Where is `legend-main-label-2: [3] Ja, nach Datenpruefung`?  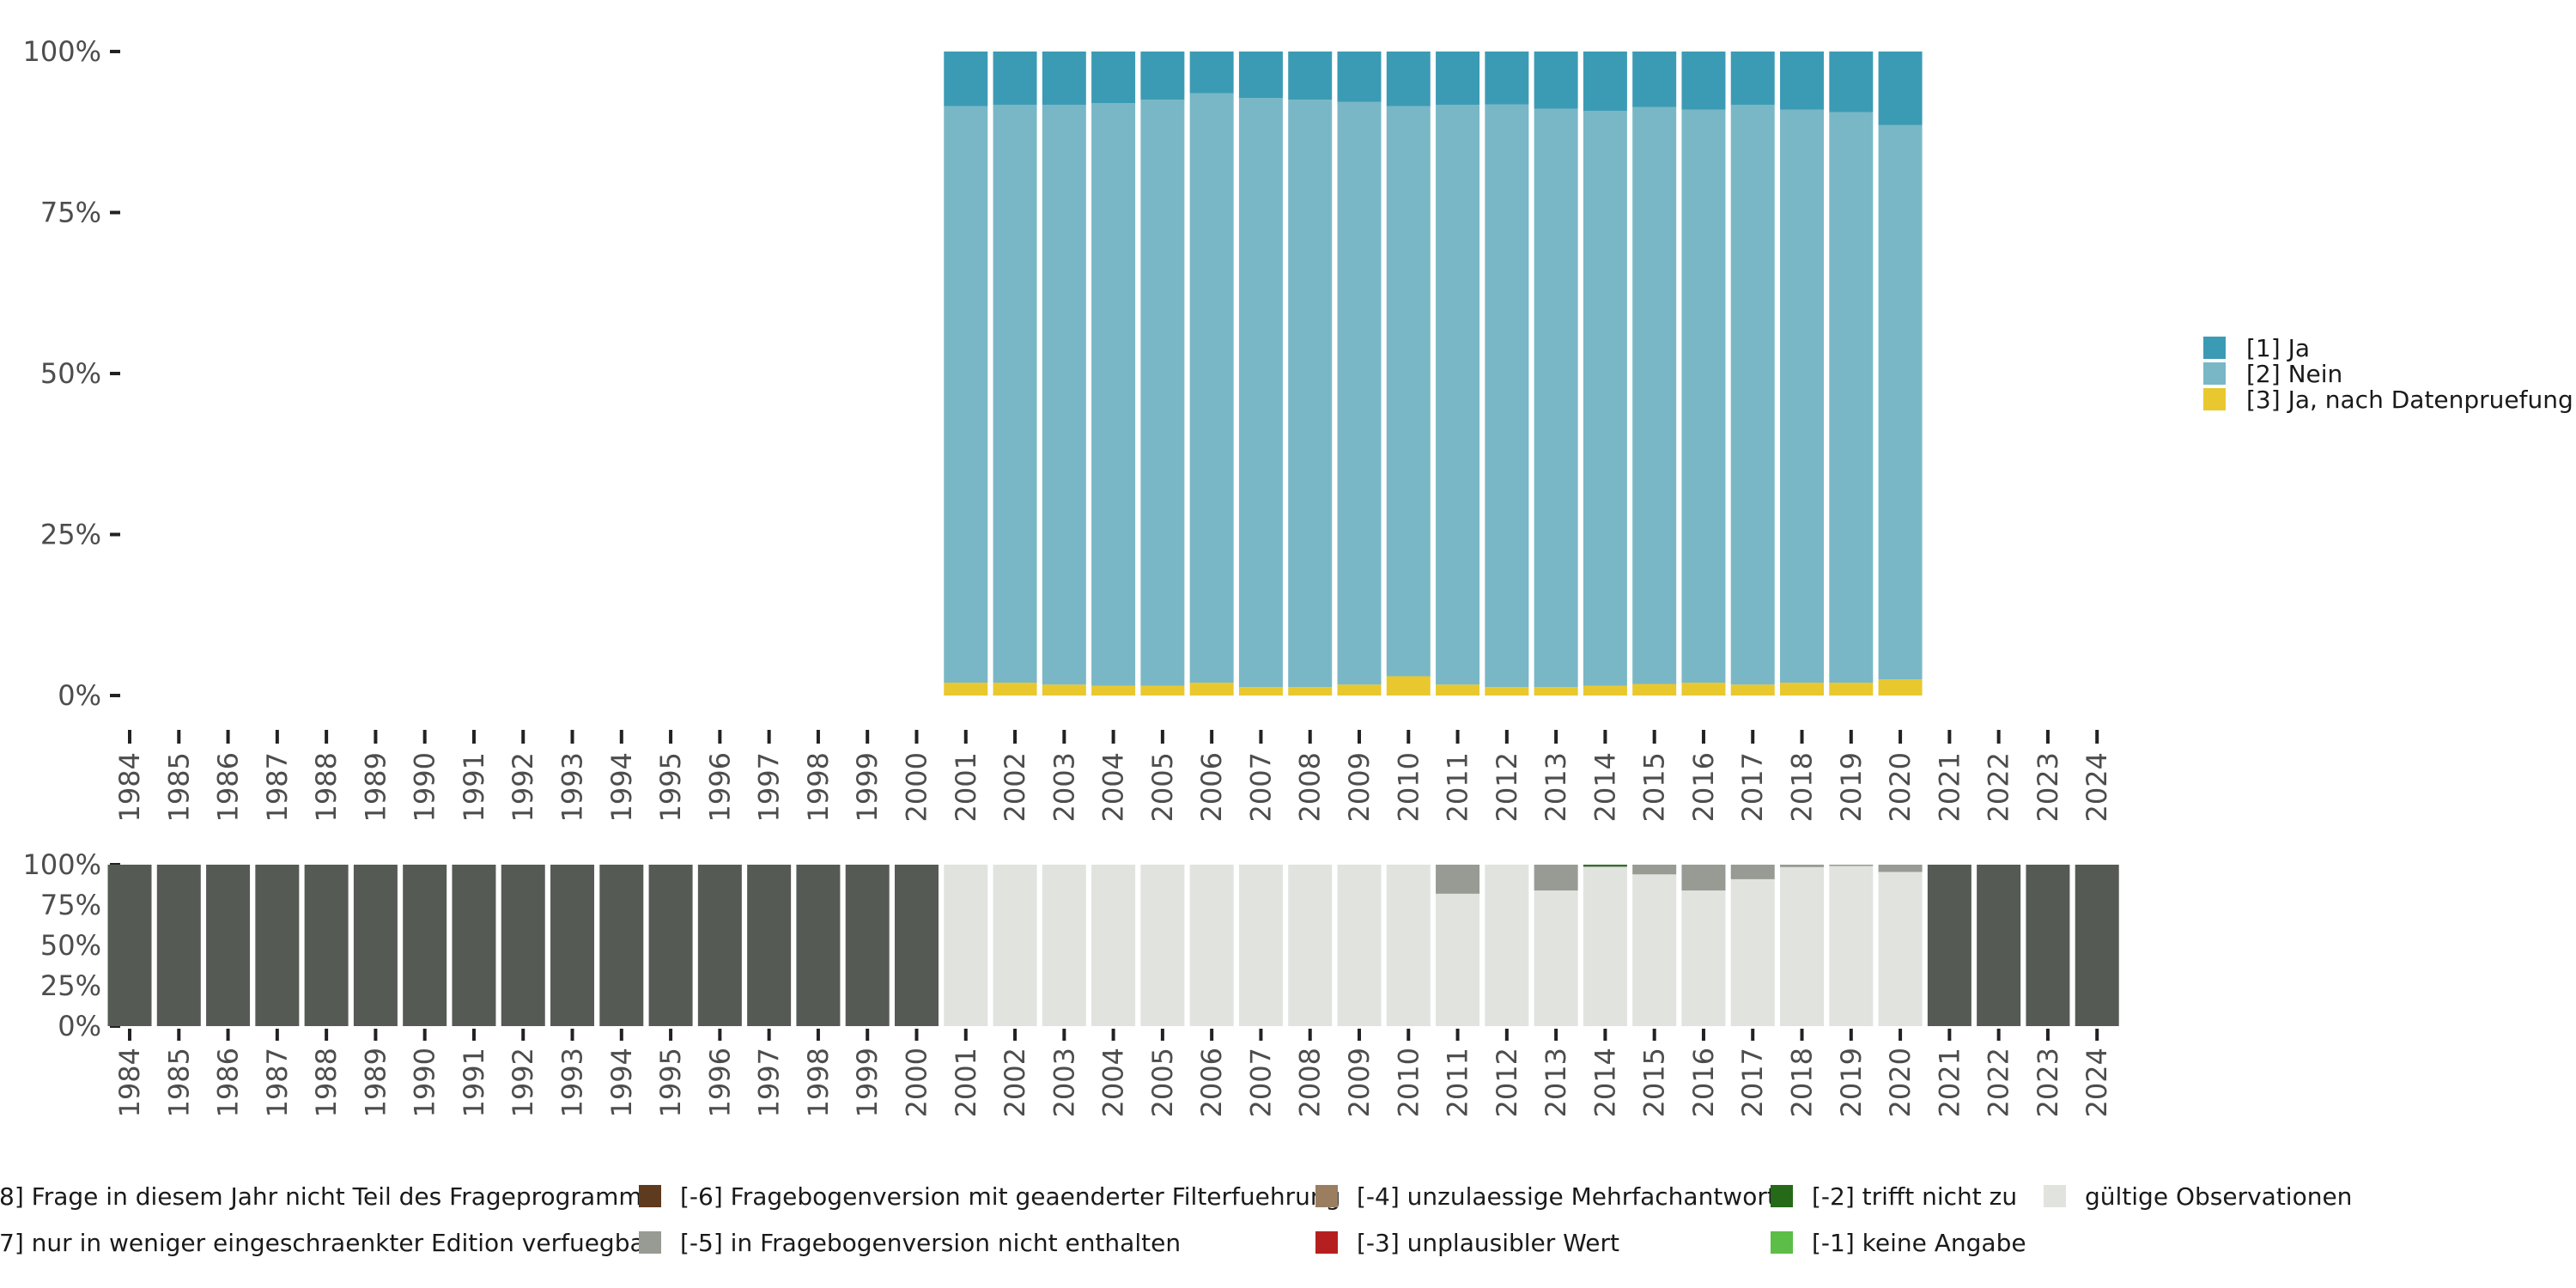 legend-main-label-2: [3] Ja, nach Datenpruefung is located at coordinates (2409, 400).